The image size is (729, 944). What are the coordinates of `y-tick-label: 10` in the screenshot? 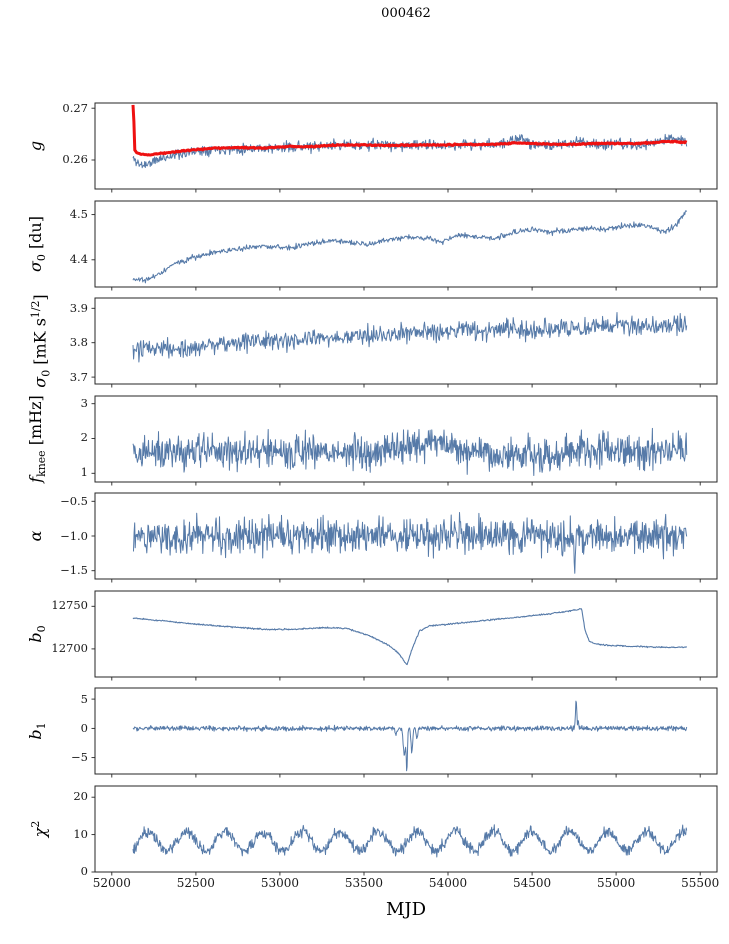 It's located at (80, 833).